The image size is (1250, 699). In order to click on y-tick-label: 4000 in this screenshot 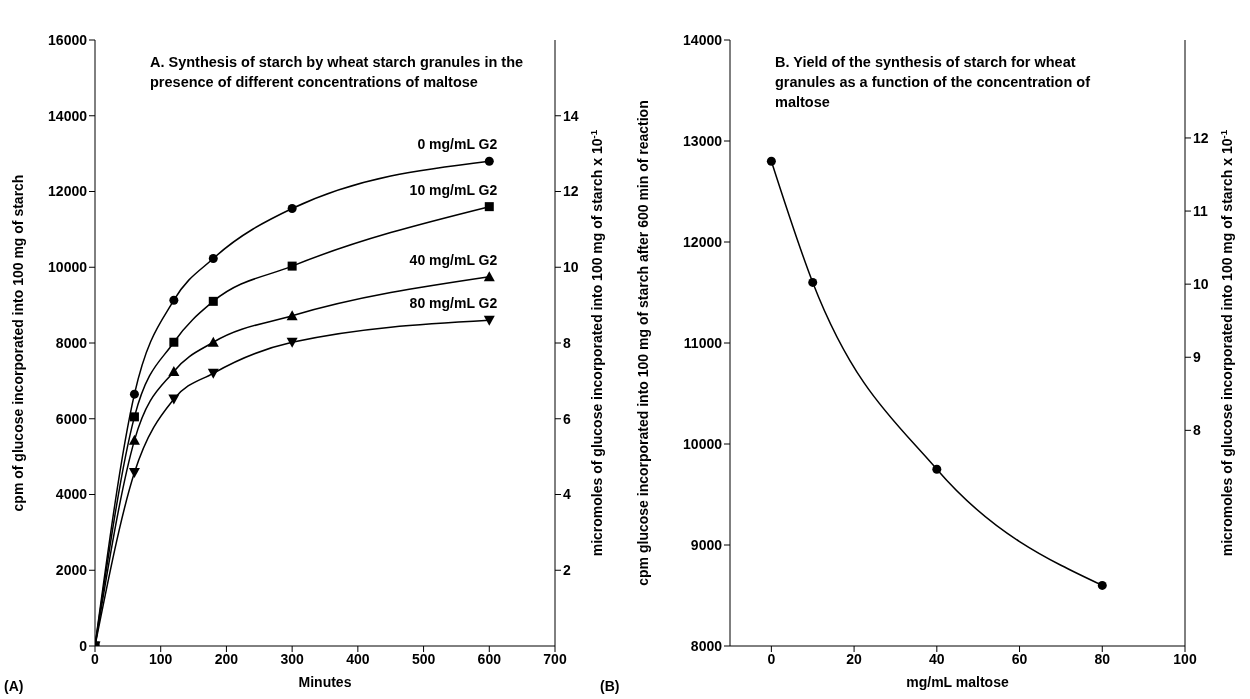, I will do `click(71, 494)`.